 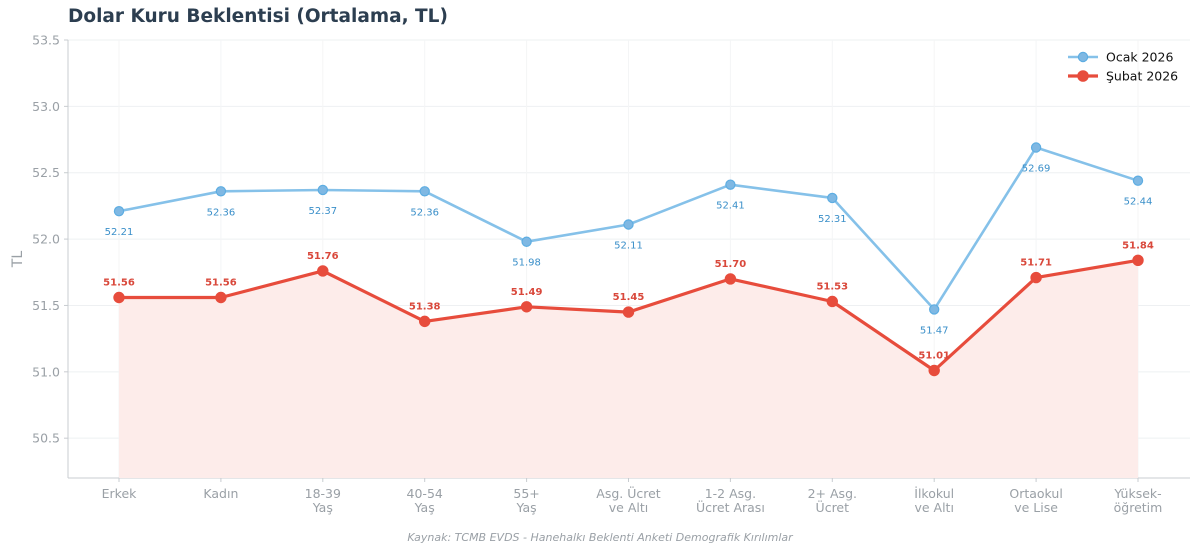 What do you see at coordinates (46, 305) in the screenshot?
I see `y-tick-label: 51.5` at bounding box center [46, 305].